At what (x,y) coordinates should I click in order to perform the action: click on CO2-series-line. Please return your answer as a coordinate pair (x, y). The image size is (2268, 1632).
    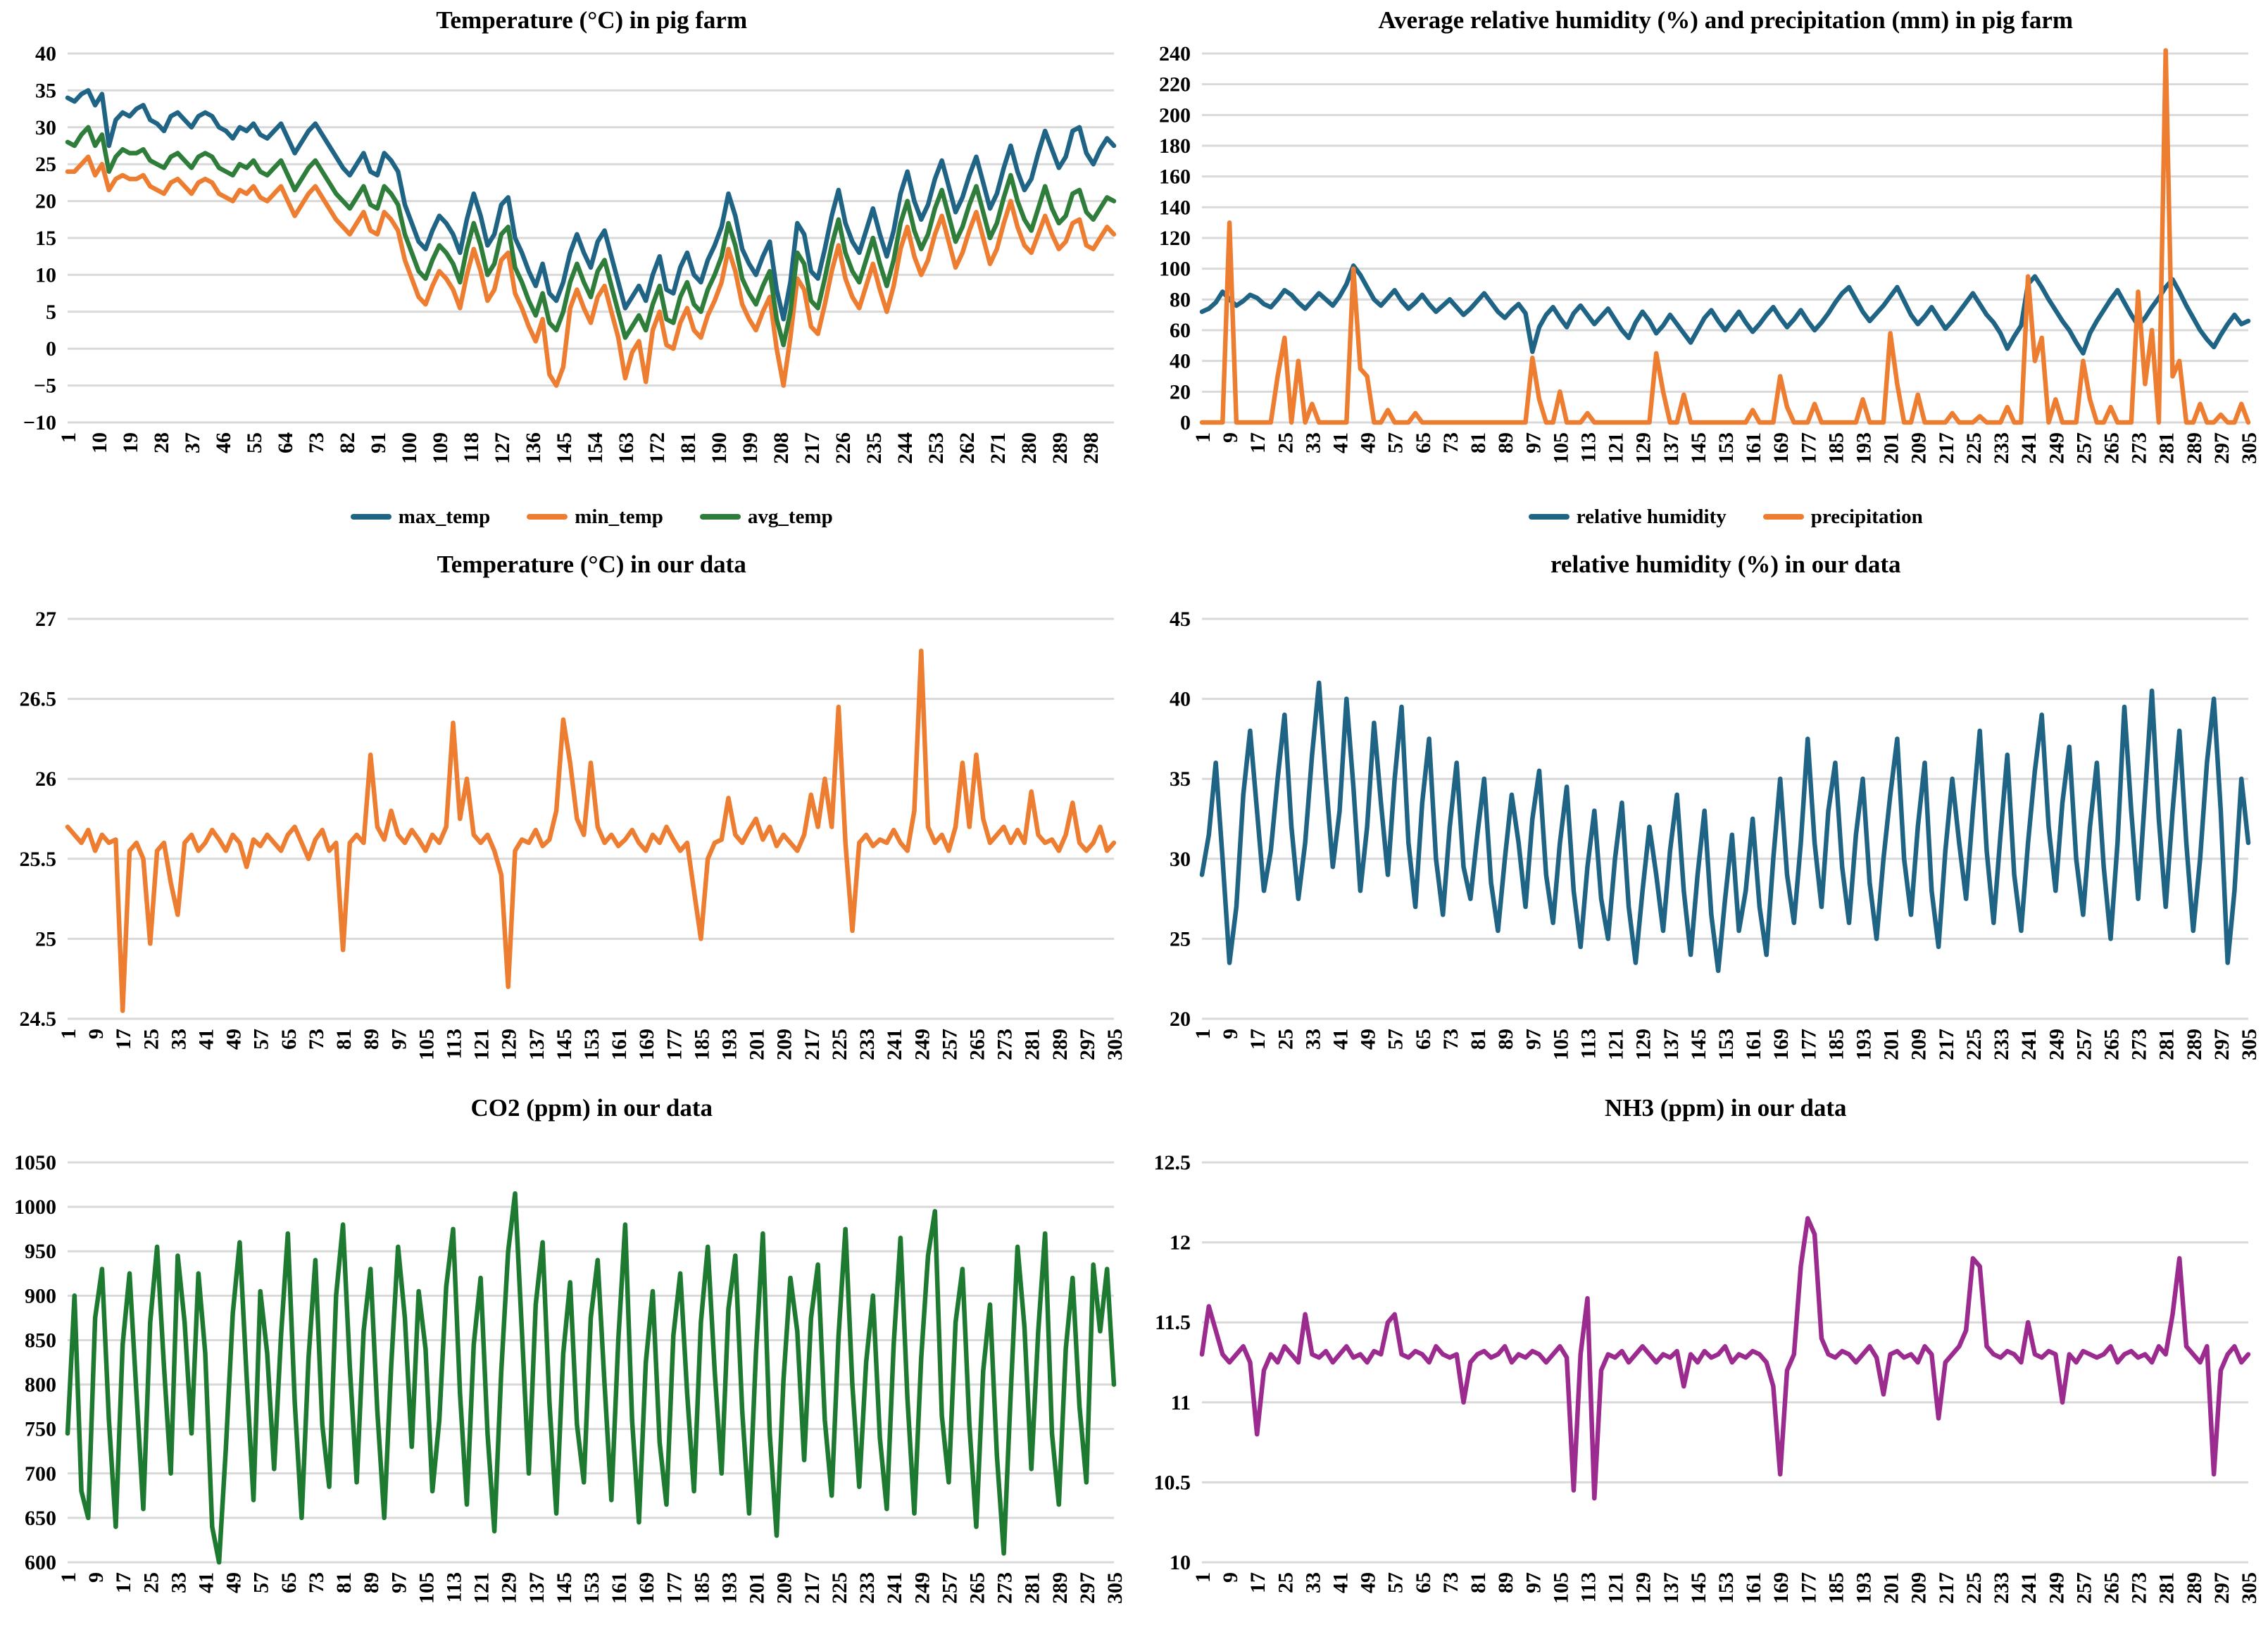
    Looking at the image, I should click on (591, 1378).